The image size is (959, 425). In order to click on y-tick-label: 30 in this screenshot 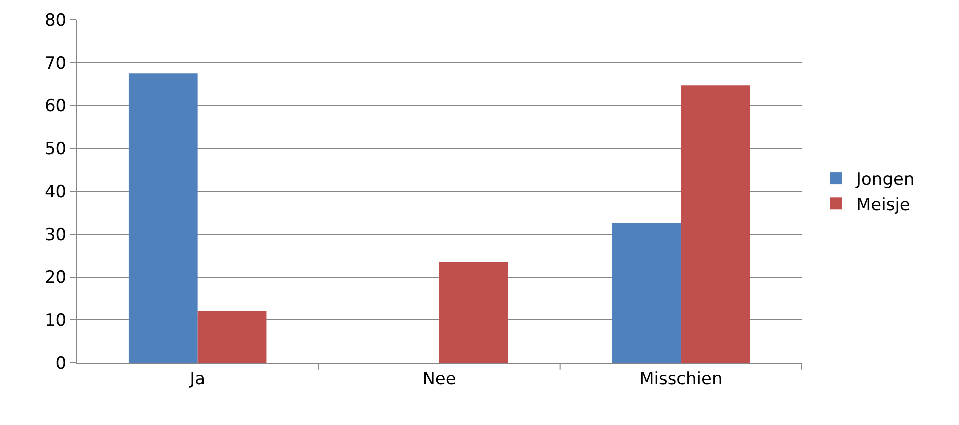, I will do `click(55, 235)`.